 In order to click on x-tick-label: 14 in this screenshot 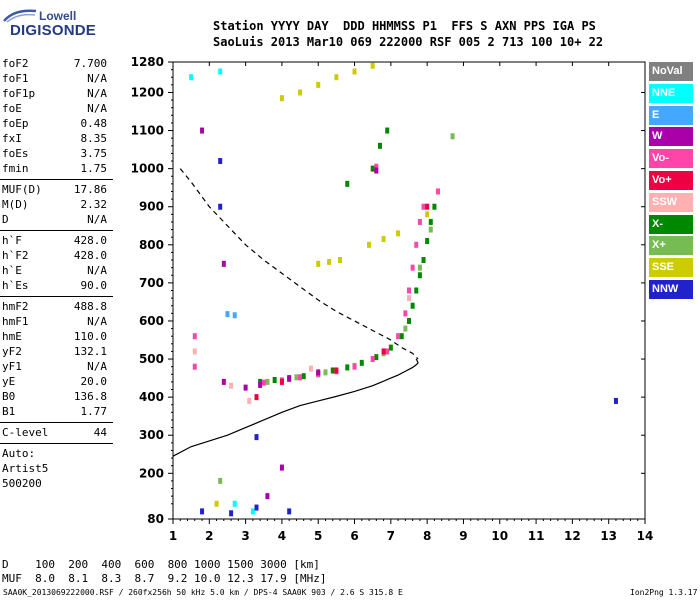, I will do `click(645, 536)`.